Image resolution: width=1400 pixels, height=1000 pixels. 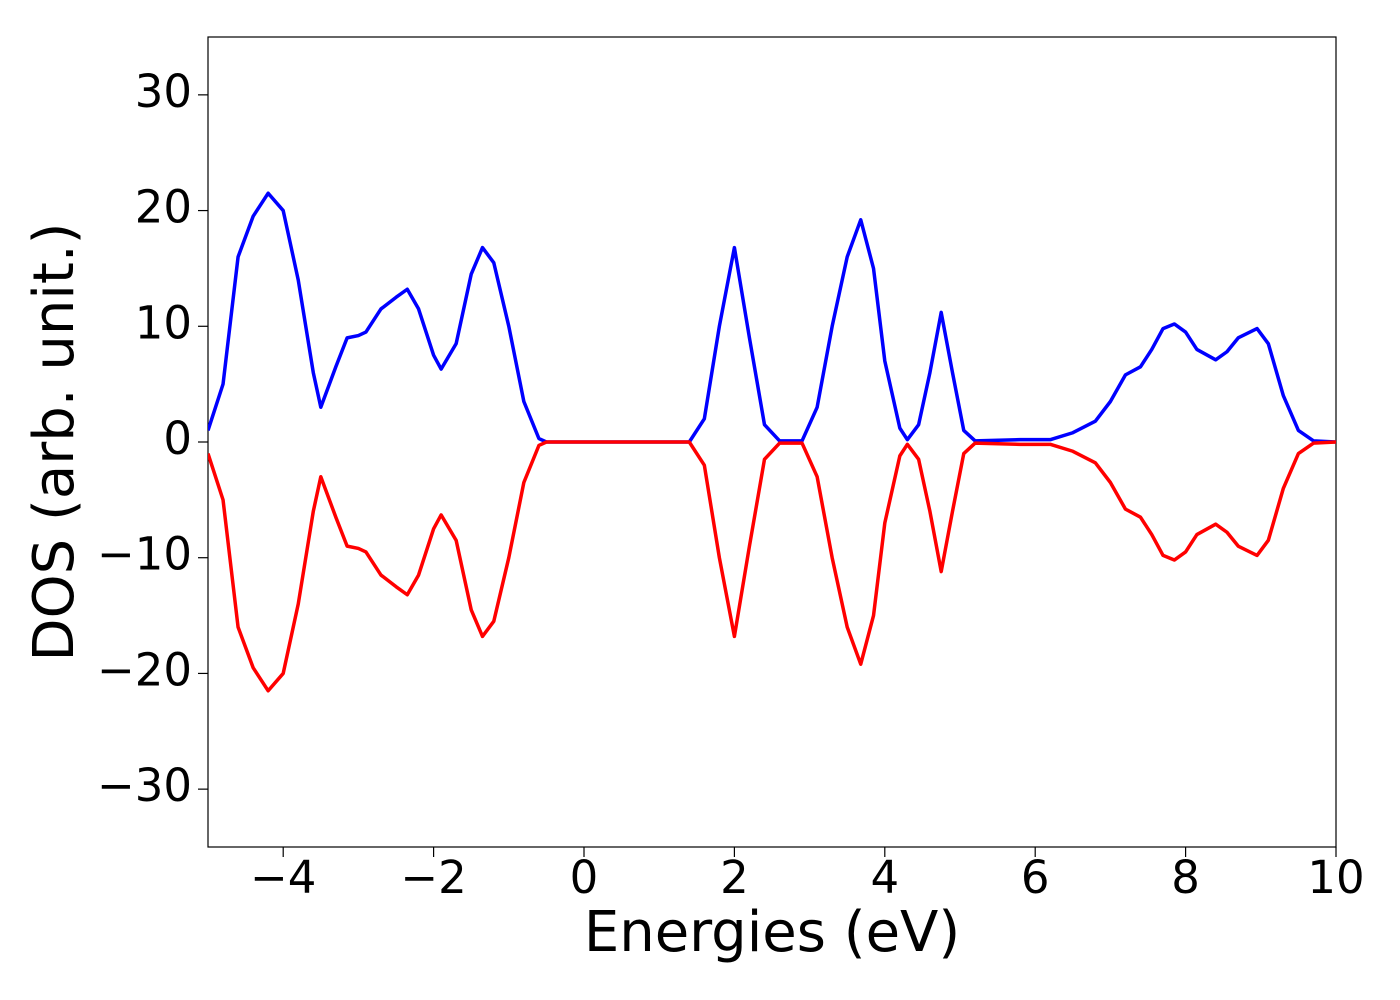 What do you see at coordinates (1335, 877) in the screenshot?
I see `x-tick-label: 10` at bounding box center [1335, 877].